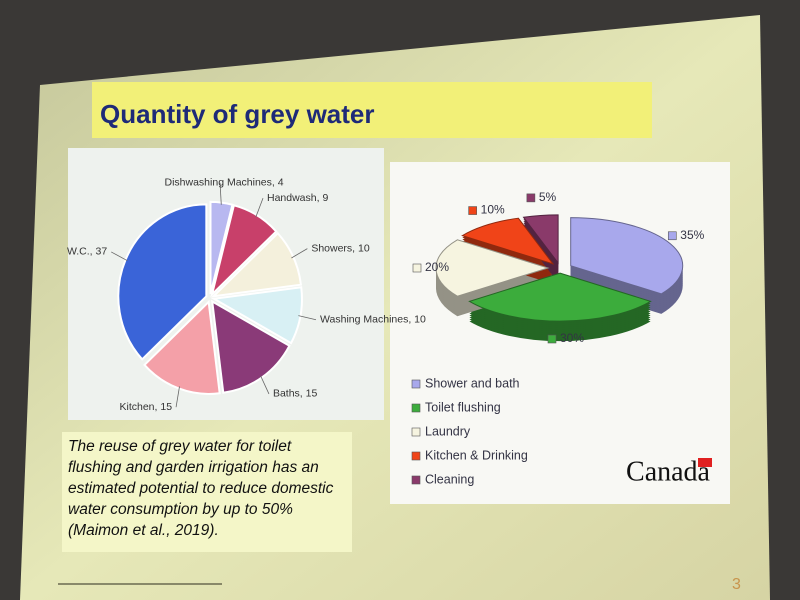  Describe the element at coordinates (572, 338) in the screenshot. I see `data-label: 30%` at that location.